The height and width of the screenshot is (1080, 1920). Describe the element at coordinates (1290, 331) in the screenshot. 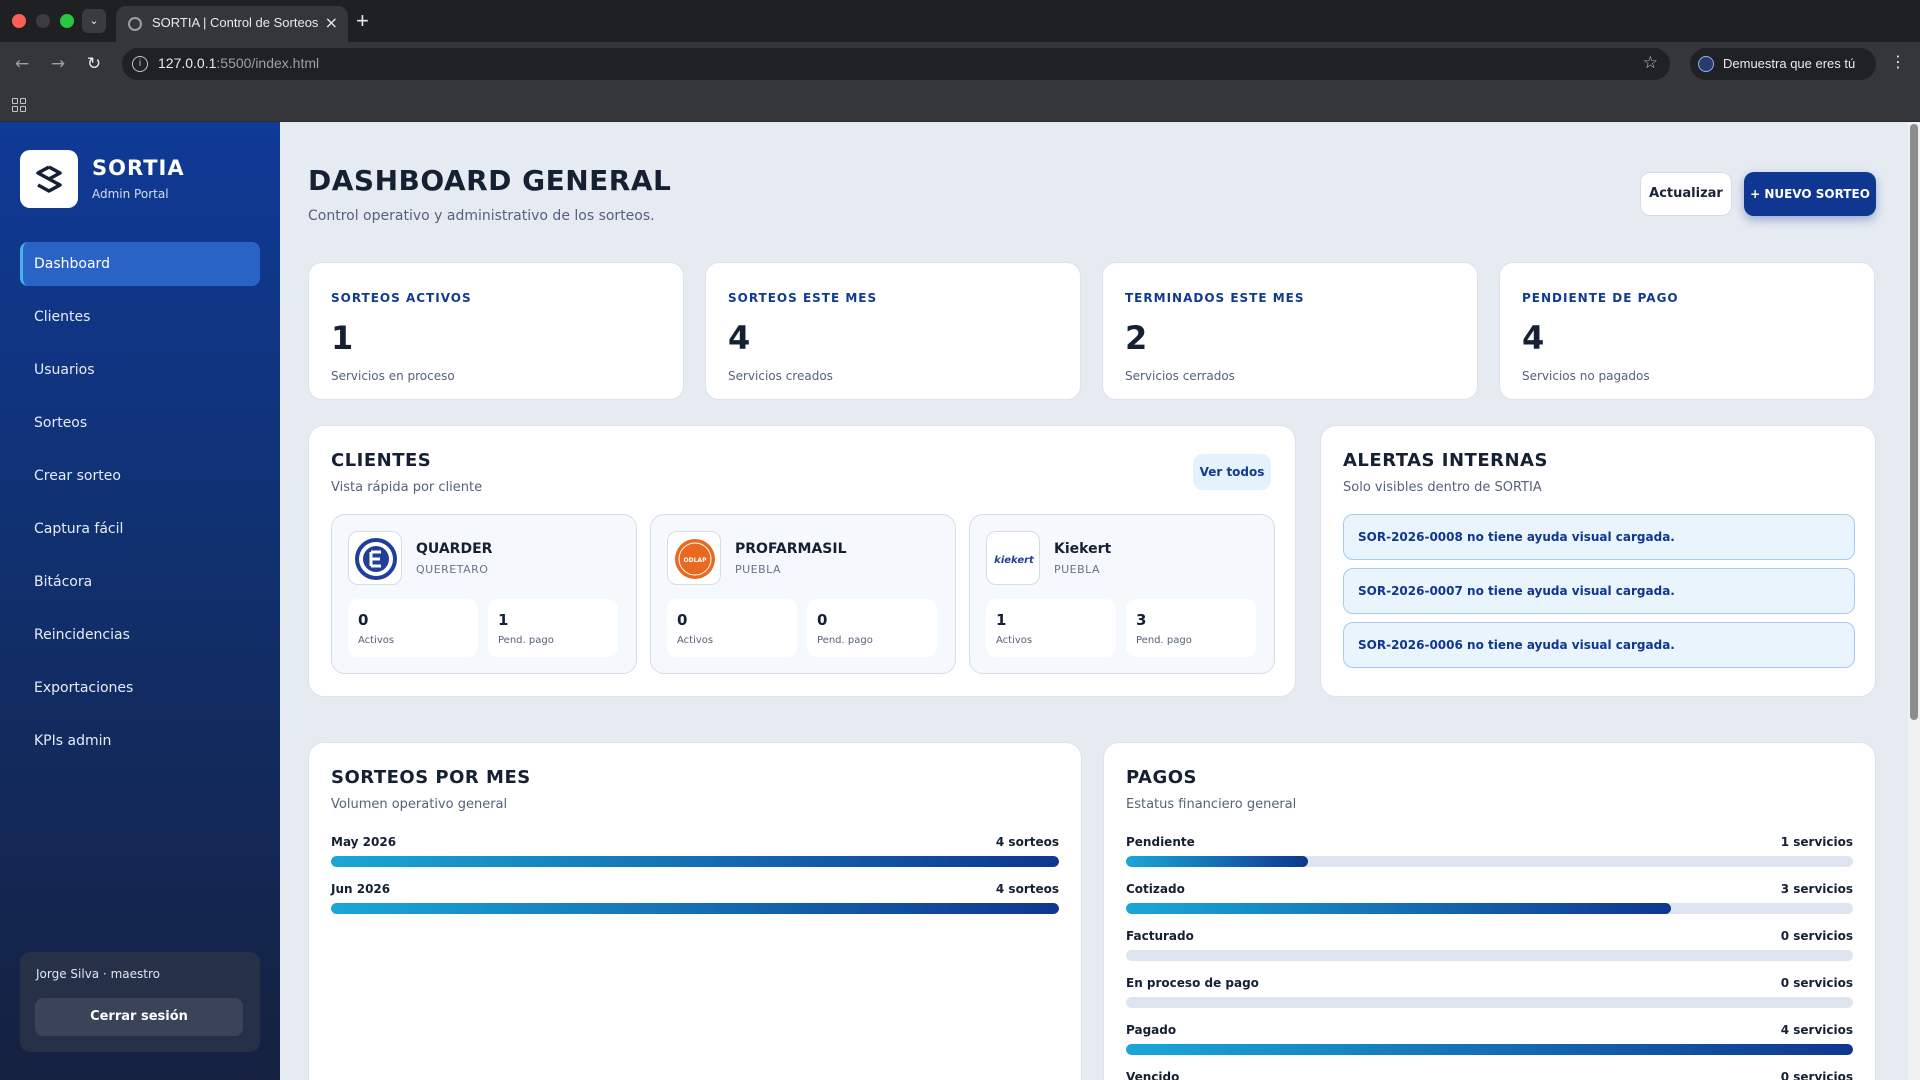

I see `stat-card-finished: TERMINADOS ESTE MES 2 Servicios cerrados` at that location.